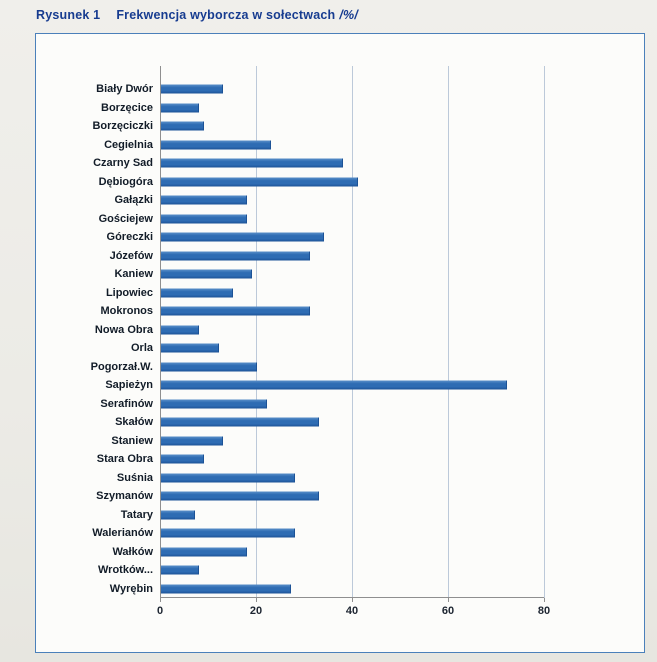  I want to click on bar-row: Walerianów, so click(340, 533).